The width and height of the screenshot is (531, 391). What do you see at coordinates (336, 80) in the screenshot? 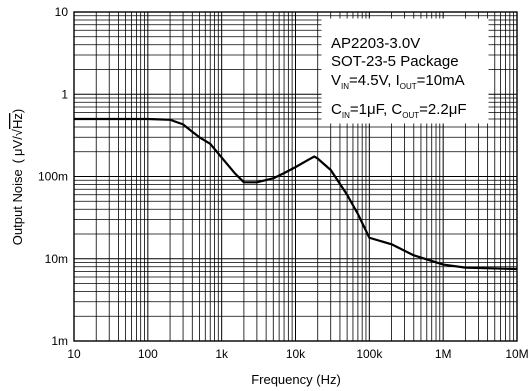
I see `legend-line-3-a: V` at bounding box center [336, 80].